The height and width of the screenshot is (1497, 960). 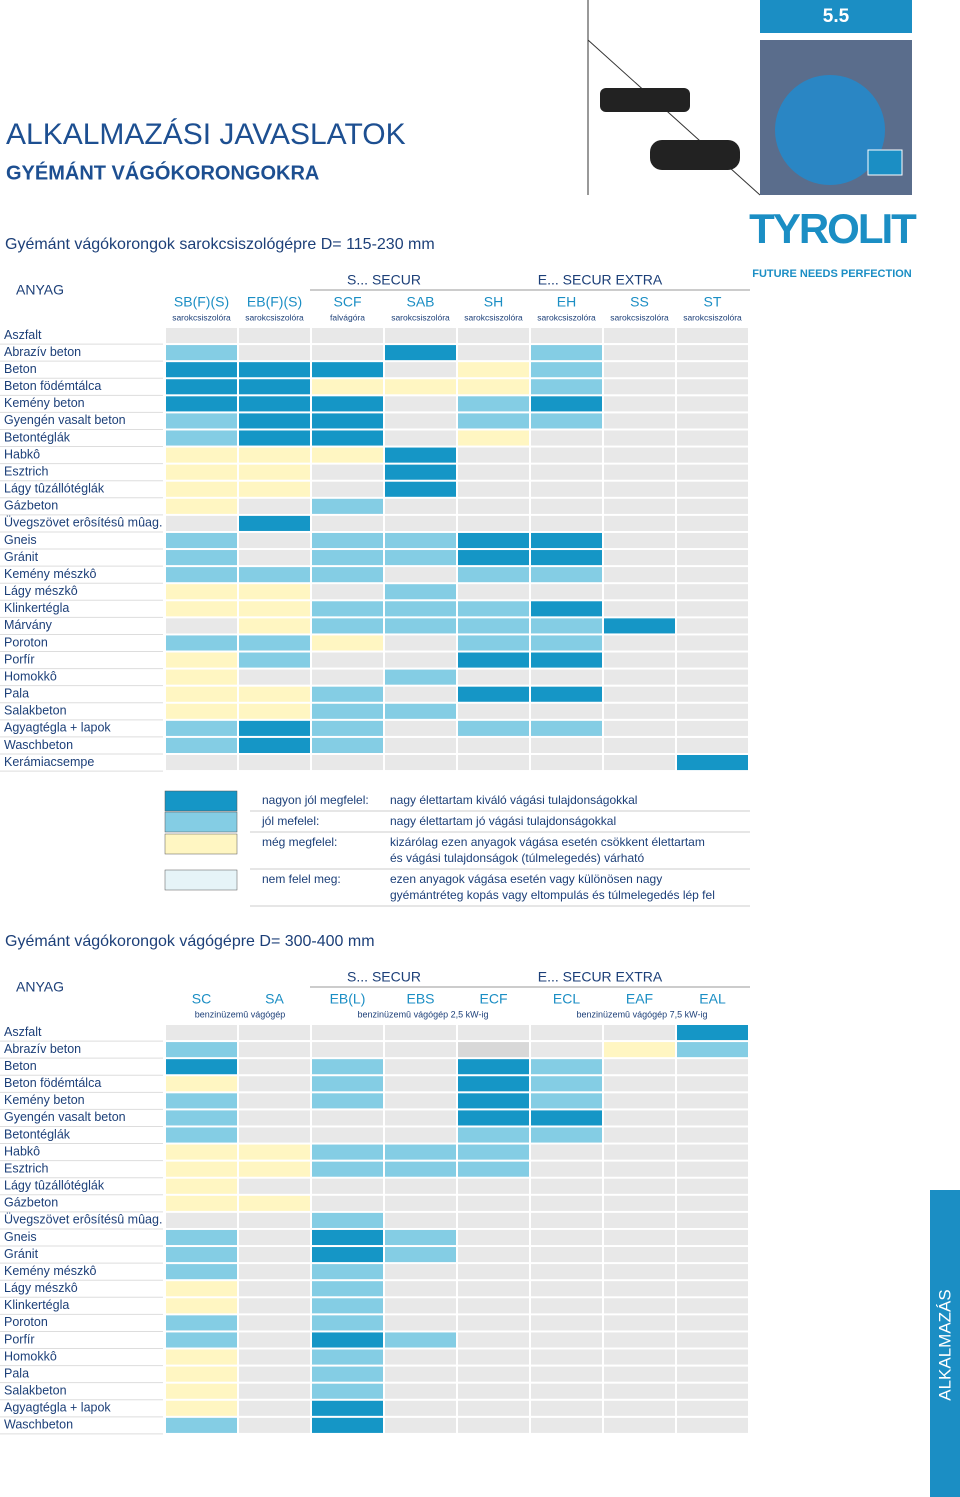 I want to click on row-label: Gneis, so click(x=20, y=540).